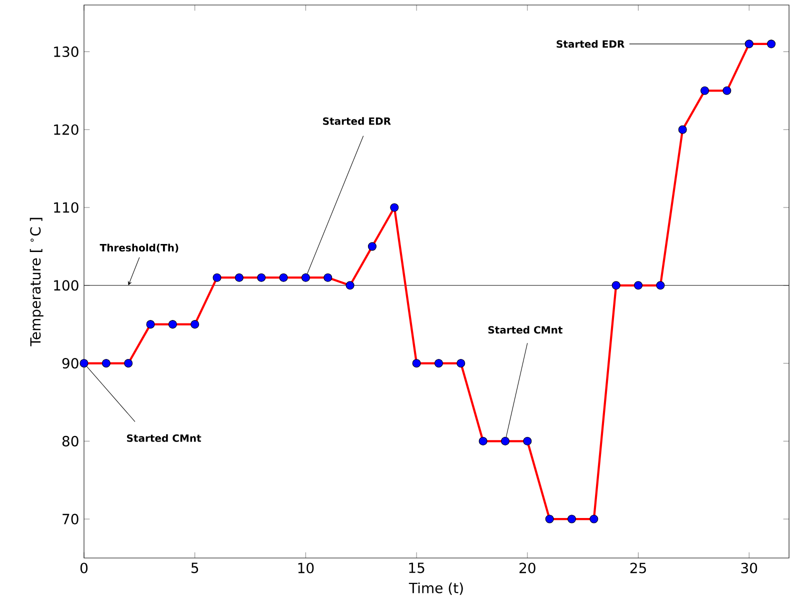  I want to click on y-tick-label: 130, so click(66, 52).